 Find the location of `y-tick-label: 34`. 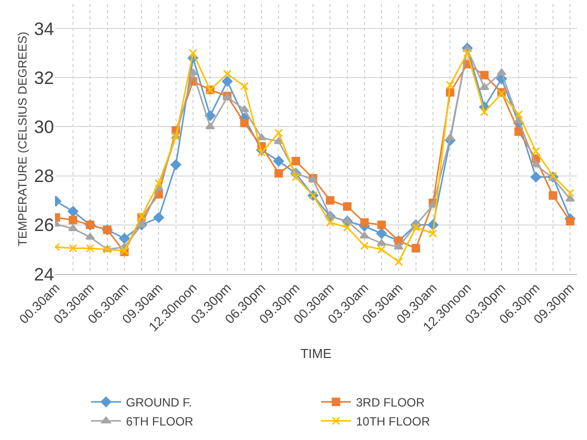

y-tick-label: 34 is located at coordinates (44, 28).